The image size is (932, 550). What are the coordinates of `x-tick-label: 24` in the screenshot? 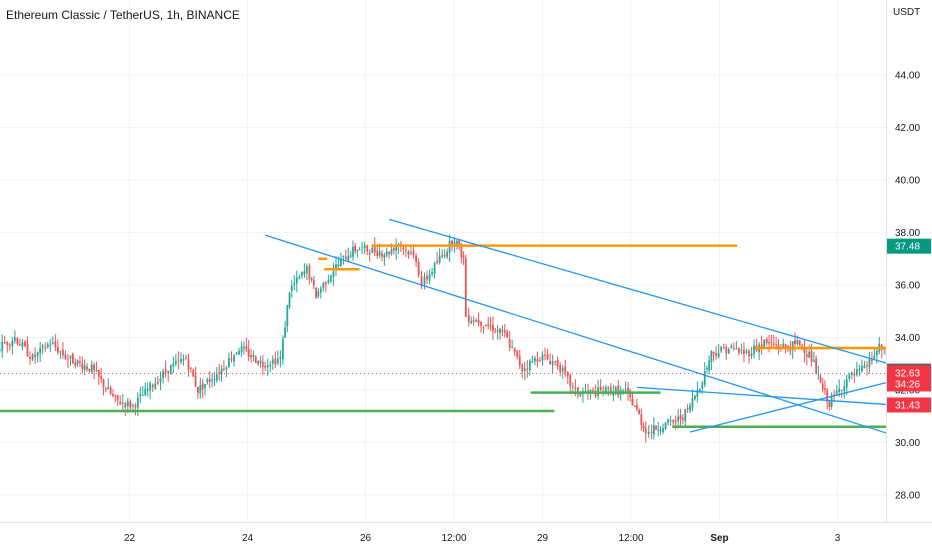 It's located at (248, 538).